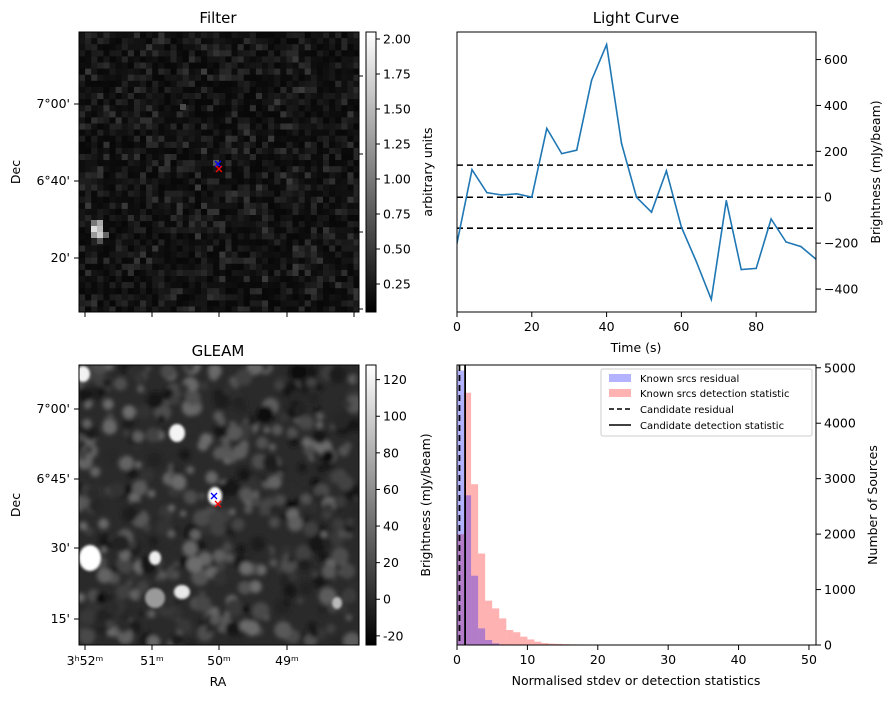  Describe the element at coordinates (527, 659) in the screenshot. I see `histogram-xtick-label: 10` at that location.